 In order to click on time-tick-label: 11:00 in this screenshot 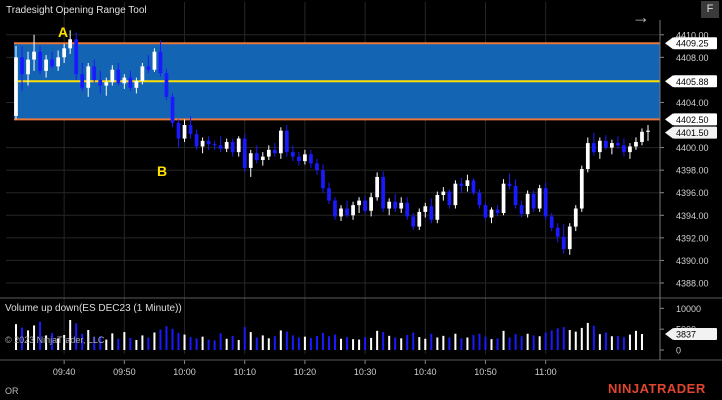, I will do `click(546, 372)`.